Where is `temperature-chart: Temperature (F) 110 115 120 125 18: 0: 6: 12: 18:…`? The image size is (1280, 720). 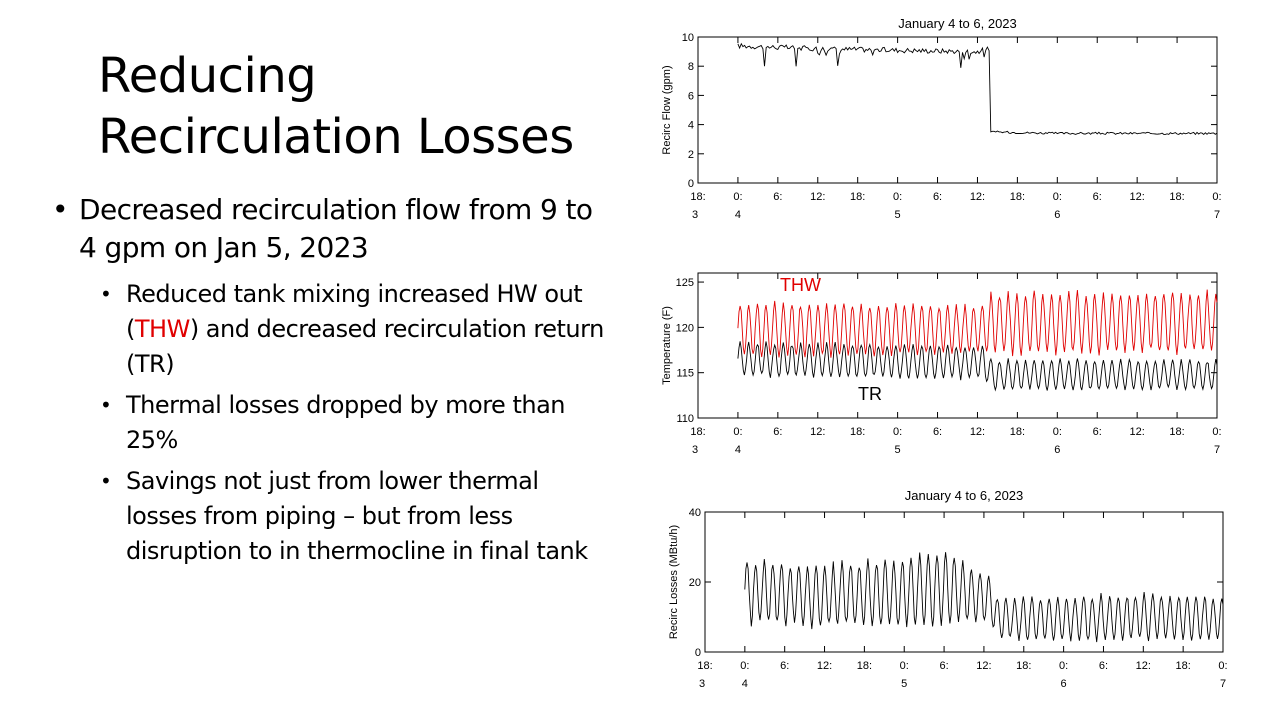 temperature-chart: Temperature (F) 110 115 120 125 18: 0: 6: 12: 18:… is located at coordinates (941, 364).